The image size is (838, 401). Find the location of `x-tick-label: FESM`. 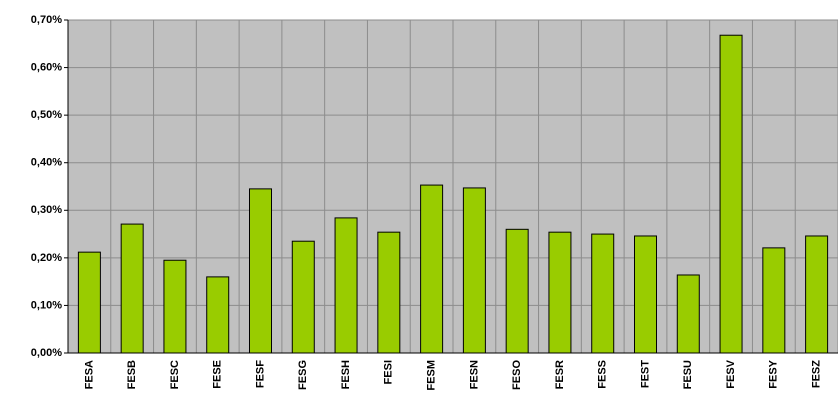

x-tick-label: FESM is located at coordinates (432, 375).